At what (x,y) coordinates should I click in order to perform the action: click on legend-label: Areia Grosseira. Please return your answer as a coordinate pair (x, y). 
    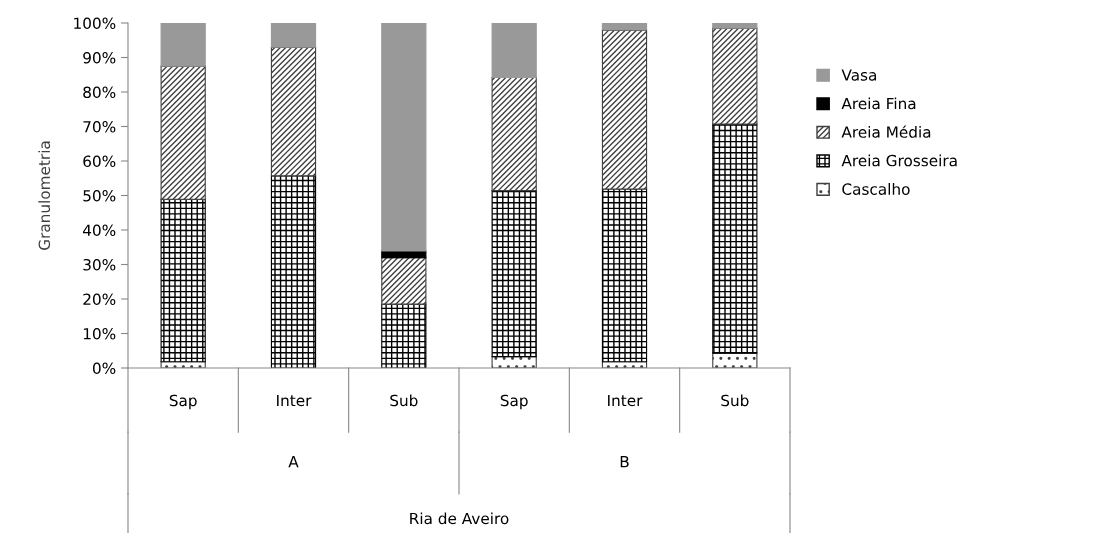
    Looking at the image, I should click on (899, 160).